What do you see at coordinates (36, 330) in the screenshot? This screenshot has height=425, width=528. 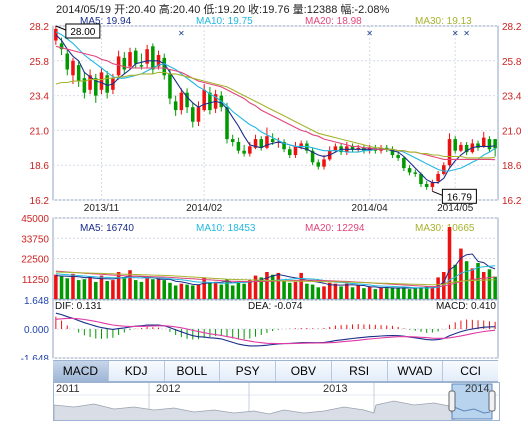 I see `macd-y-tick: 0.000` at bounding box center [36, 330].